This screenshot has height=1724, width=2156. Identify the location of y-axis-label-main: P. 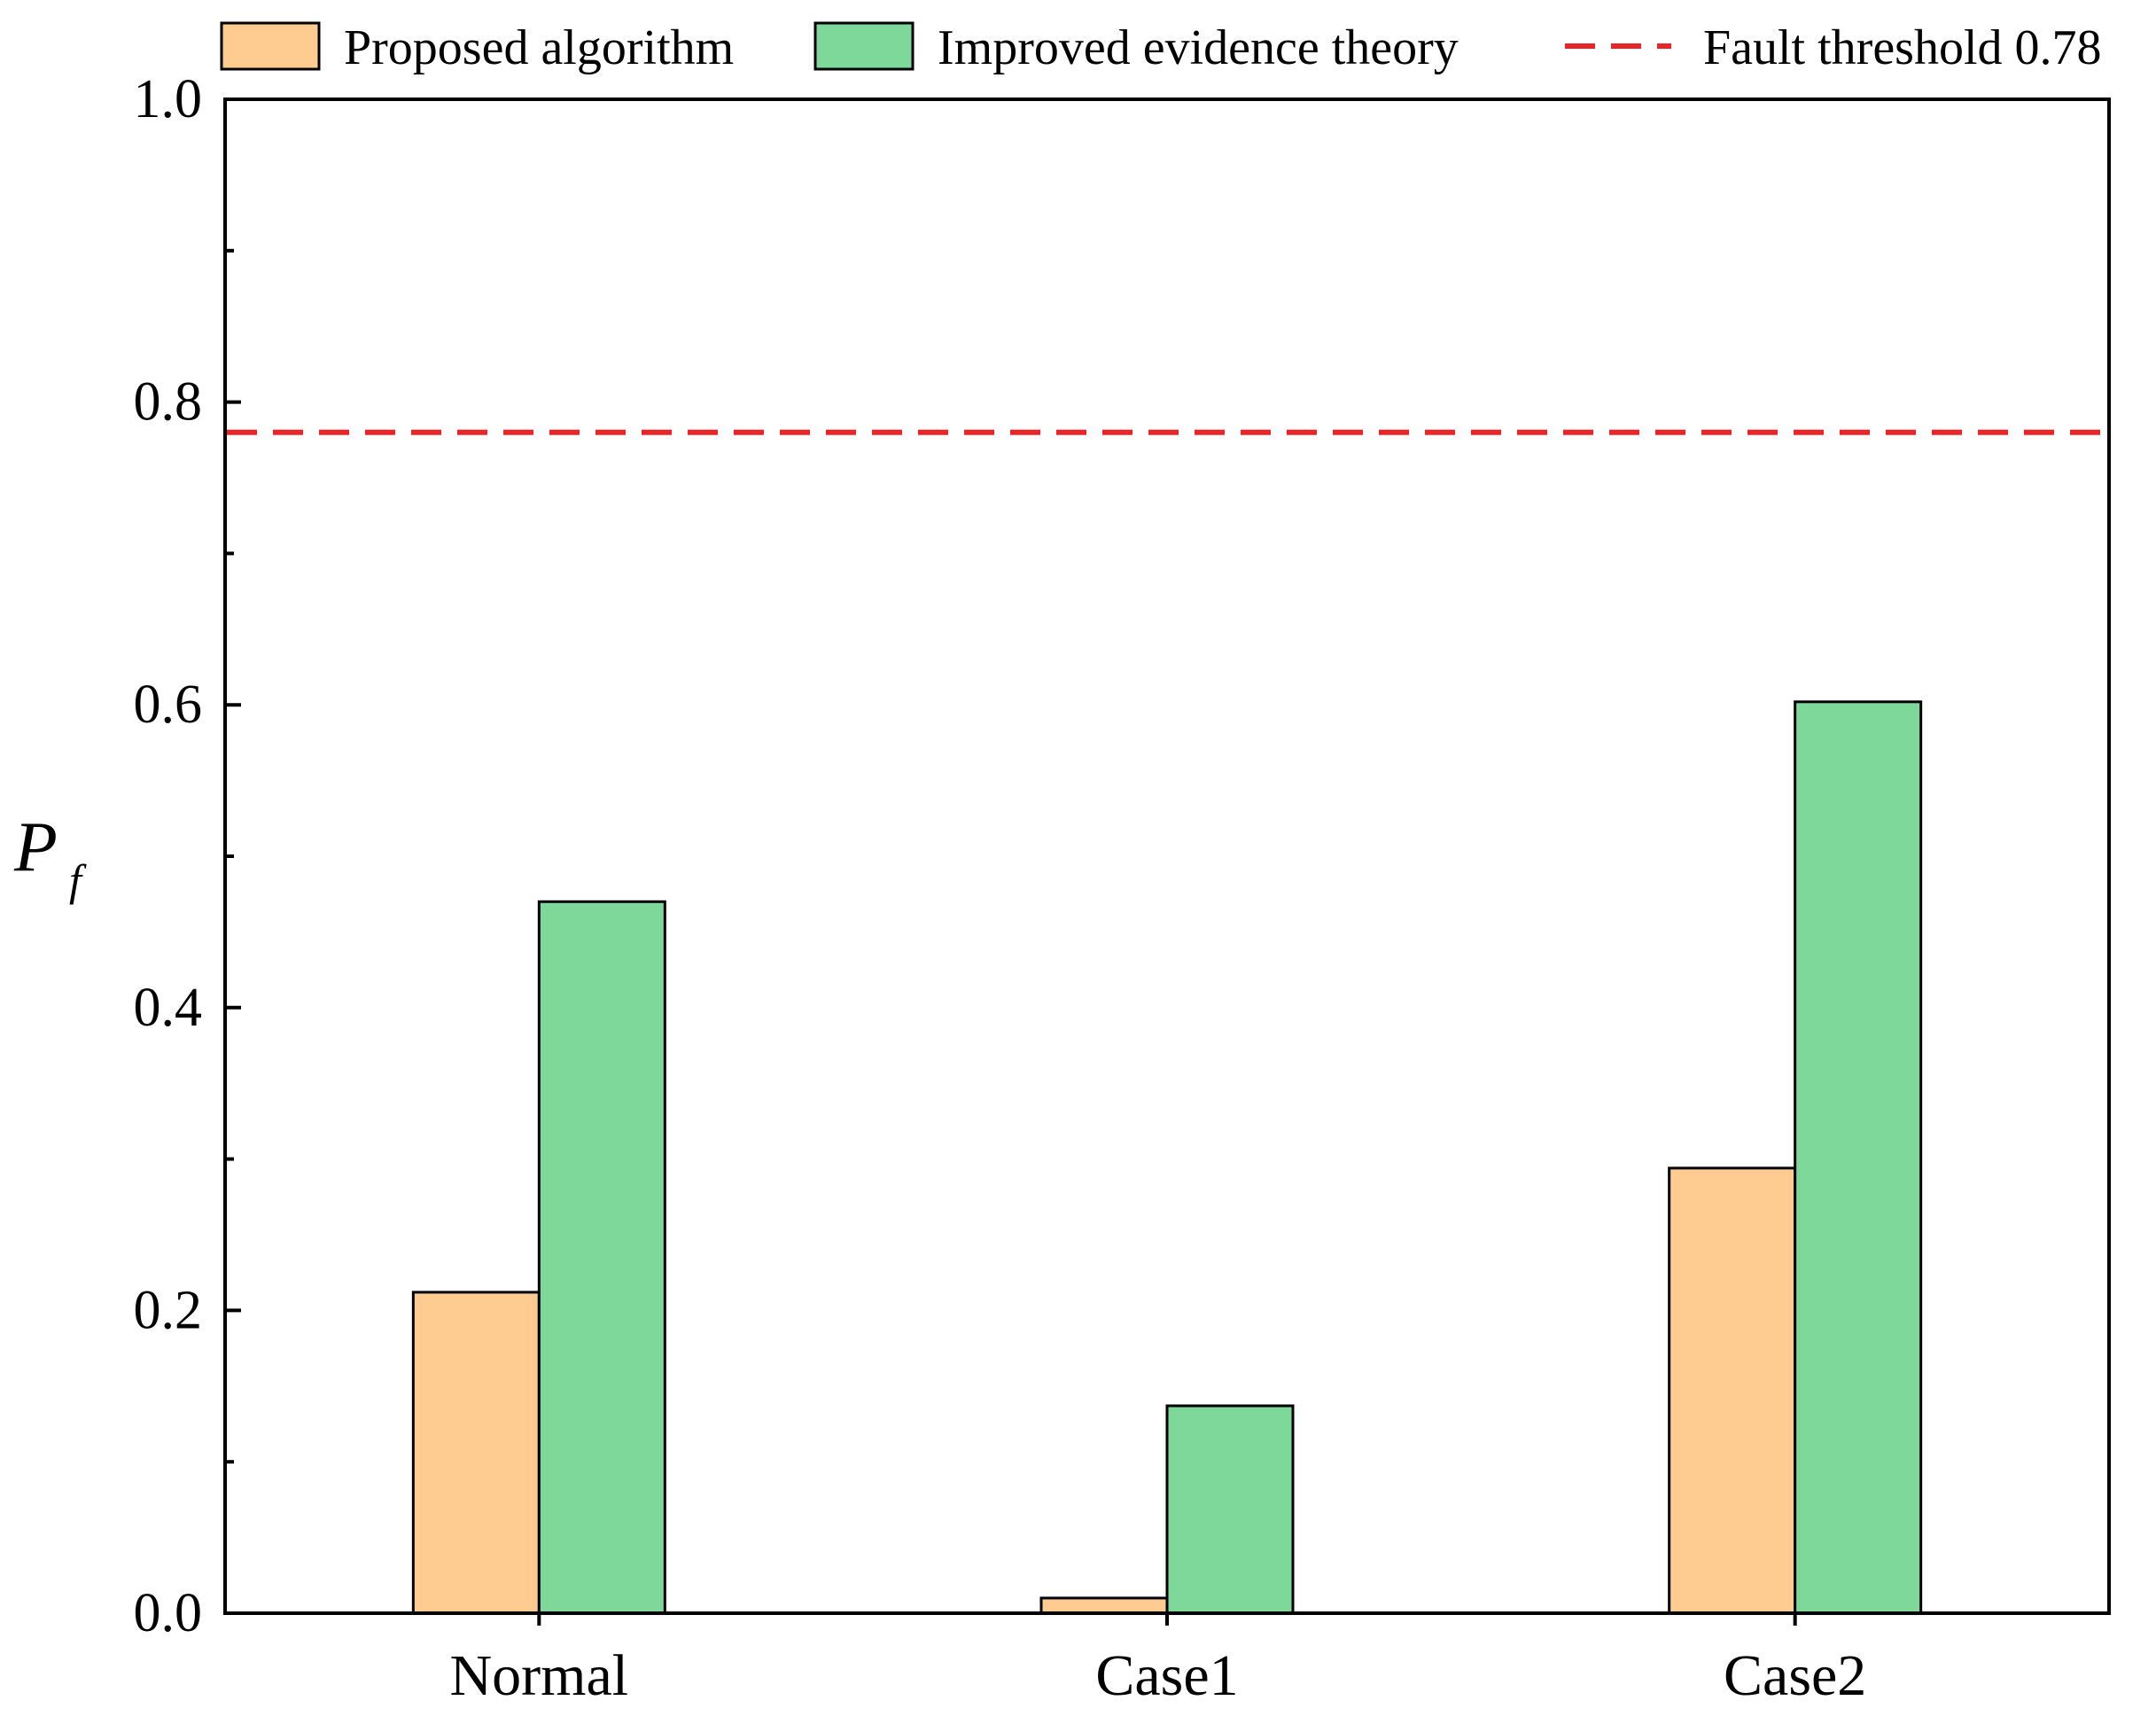
(35, 847).